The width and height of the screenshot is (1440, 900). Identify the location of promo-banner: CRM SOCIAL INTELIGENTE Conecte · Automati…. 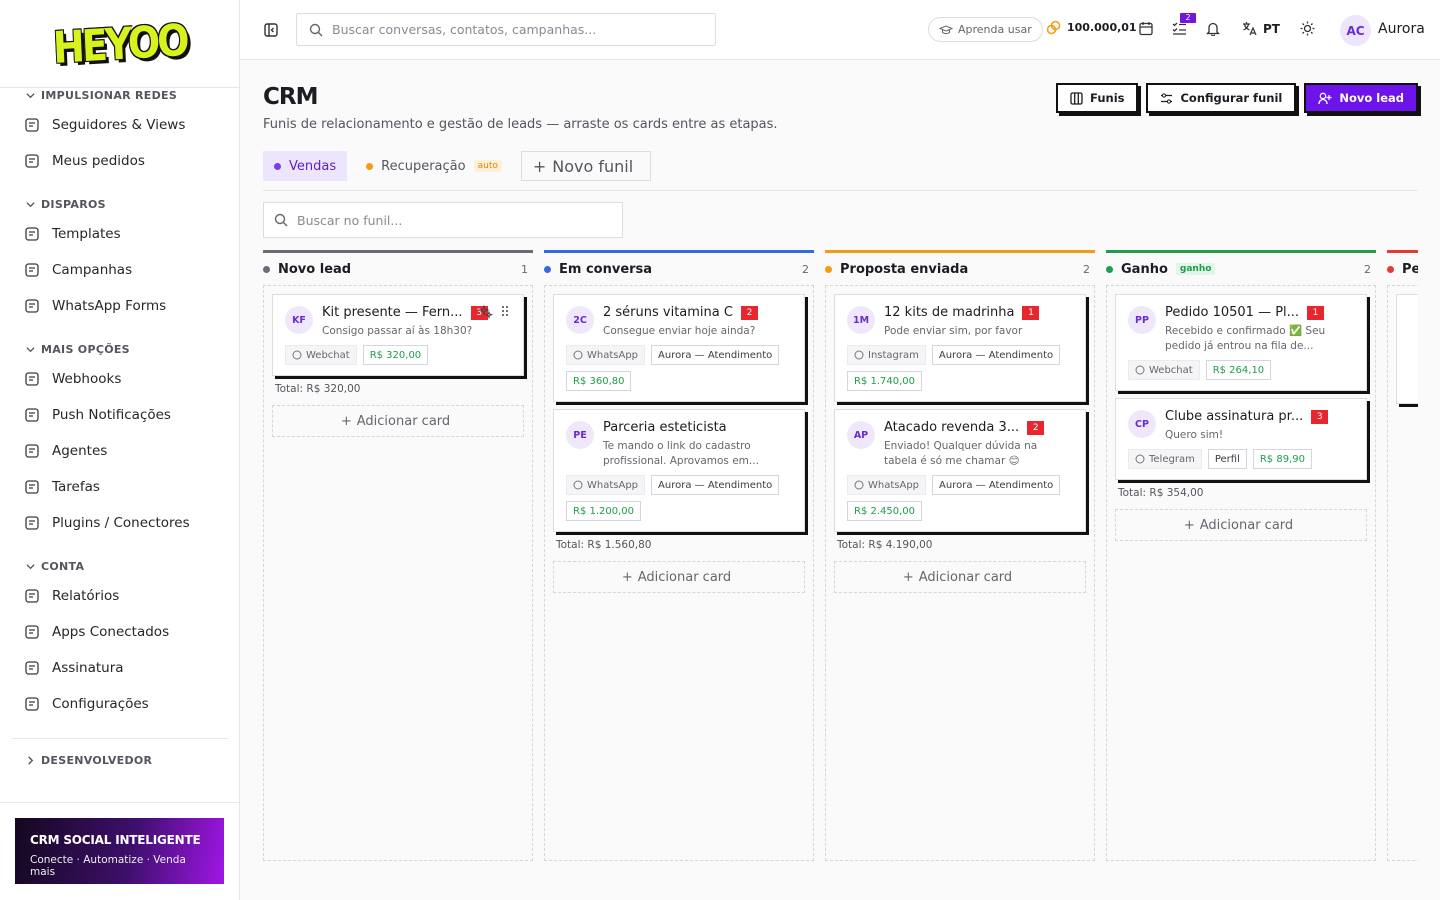
(119, 851).